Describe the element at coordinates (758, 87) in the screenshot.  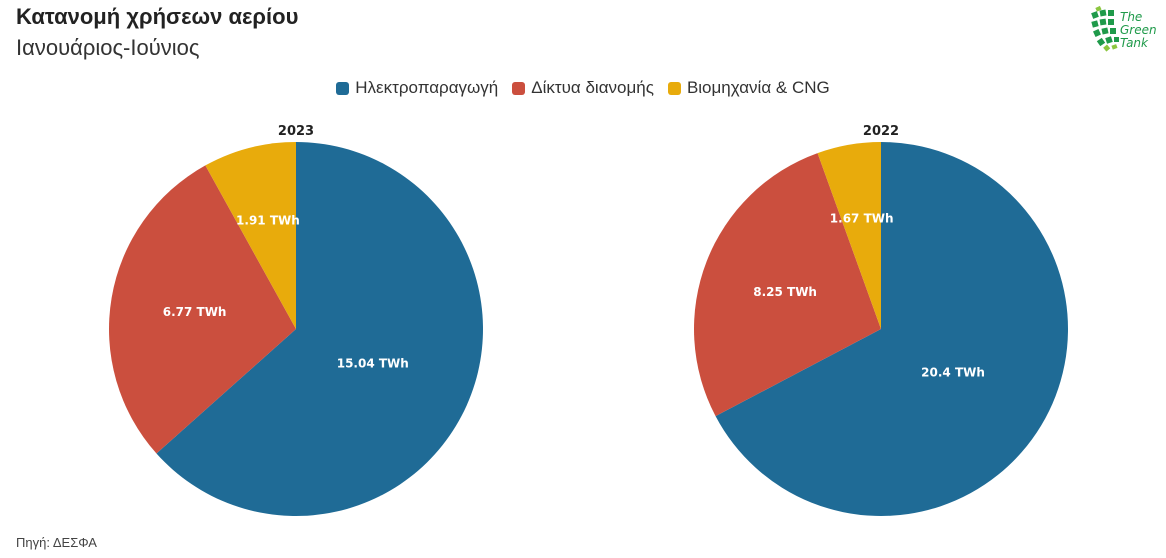
I see `legend-label: Βιομηχανία & CNG` at that location.